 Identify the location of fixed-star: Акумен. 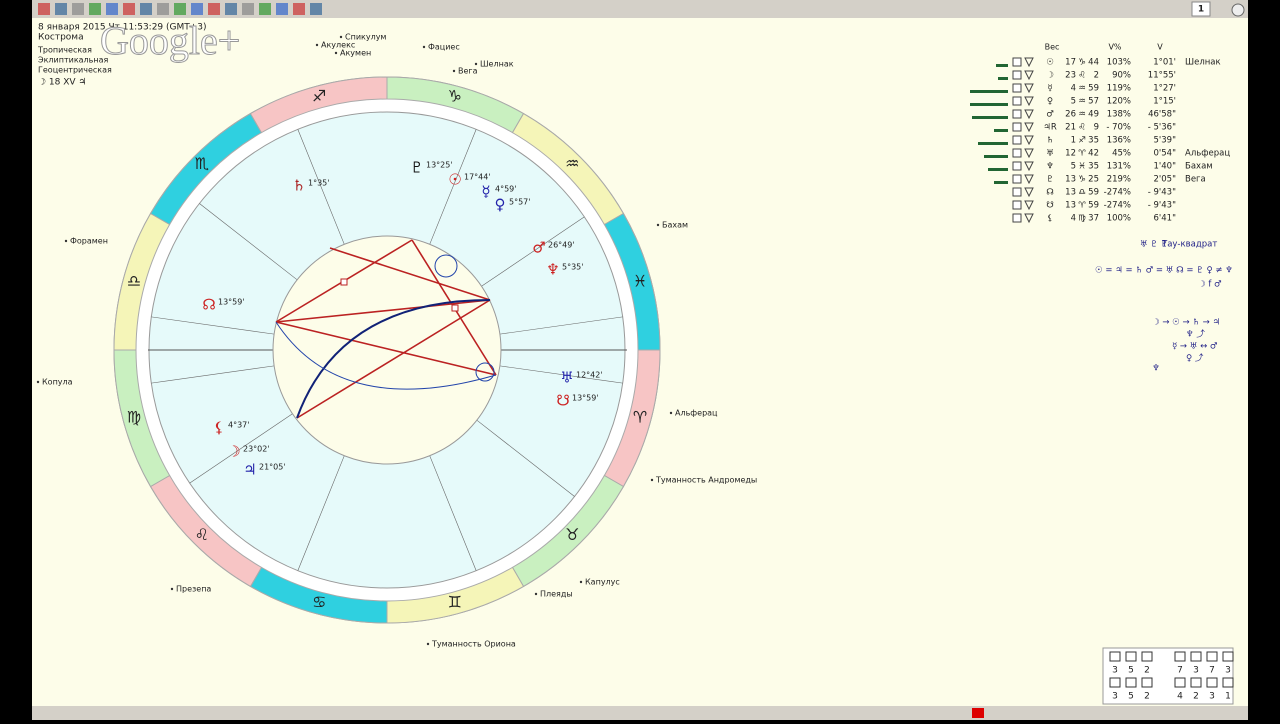
(355, 53).